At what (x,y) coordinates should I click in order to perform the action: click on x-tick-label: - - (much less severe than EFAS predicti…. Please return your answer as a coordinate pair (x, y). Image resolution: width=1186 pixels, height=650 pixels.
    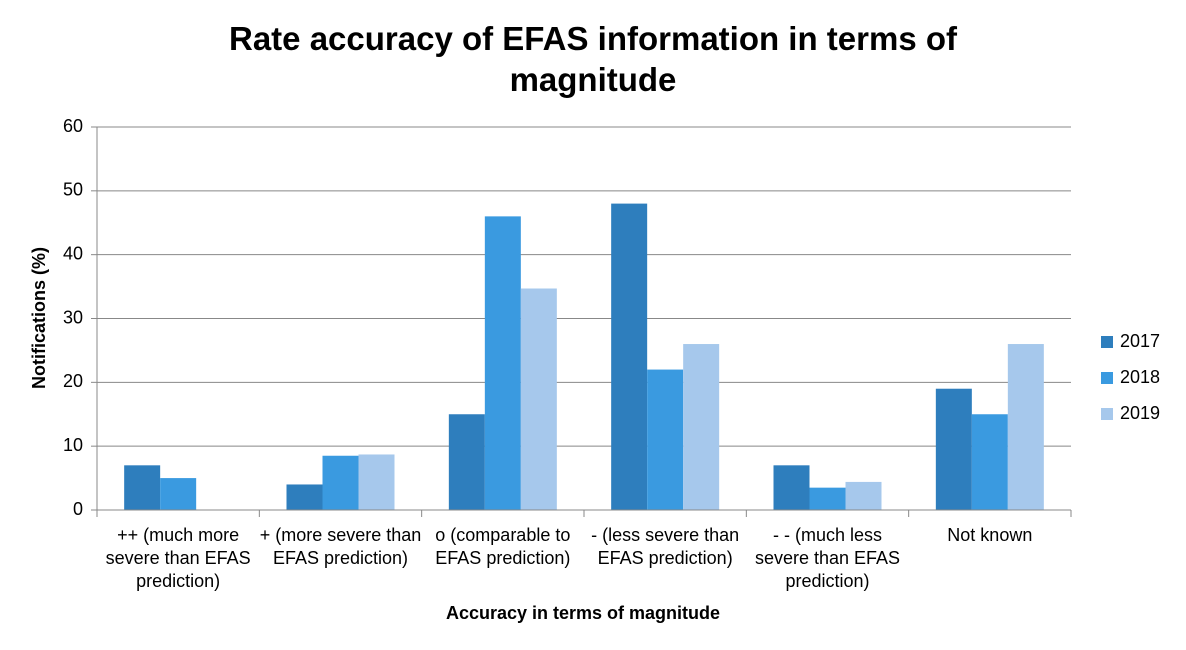
    Looking at the image, I should click on (827, 558).